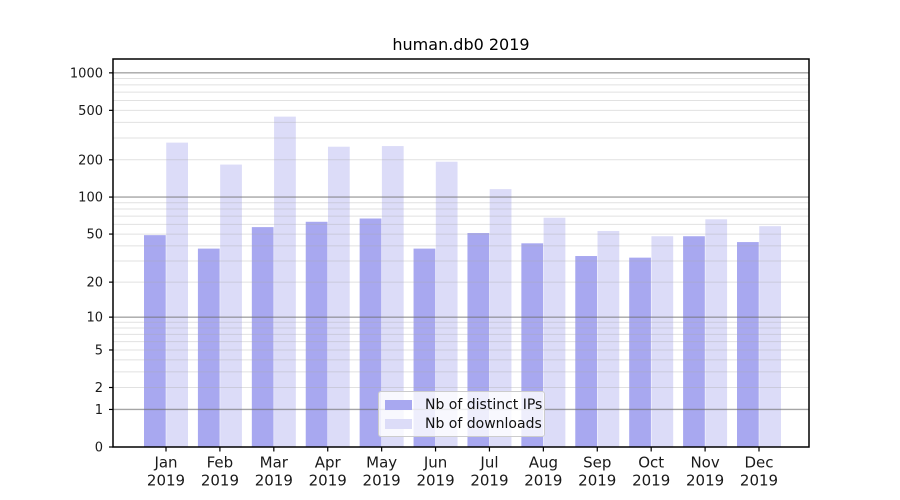  I want to click on x-tick-label-nov: Nov 2019, so click(705, 472).